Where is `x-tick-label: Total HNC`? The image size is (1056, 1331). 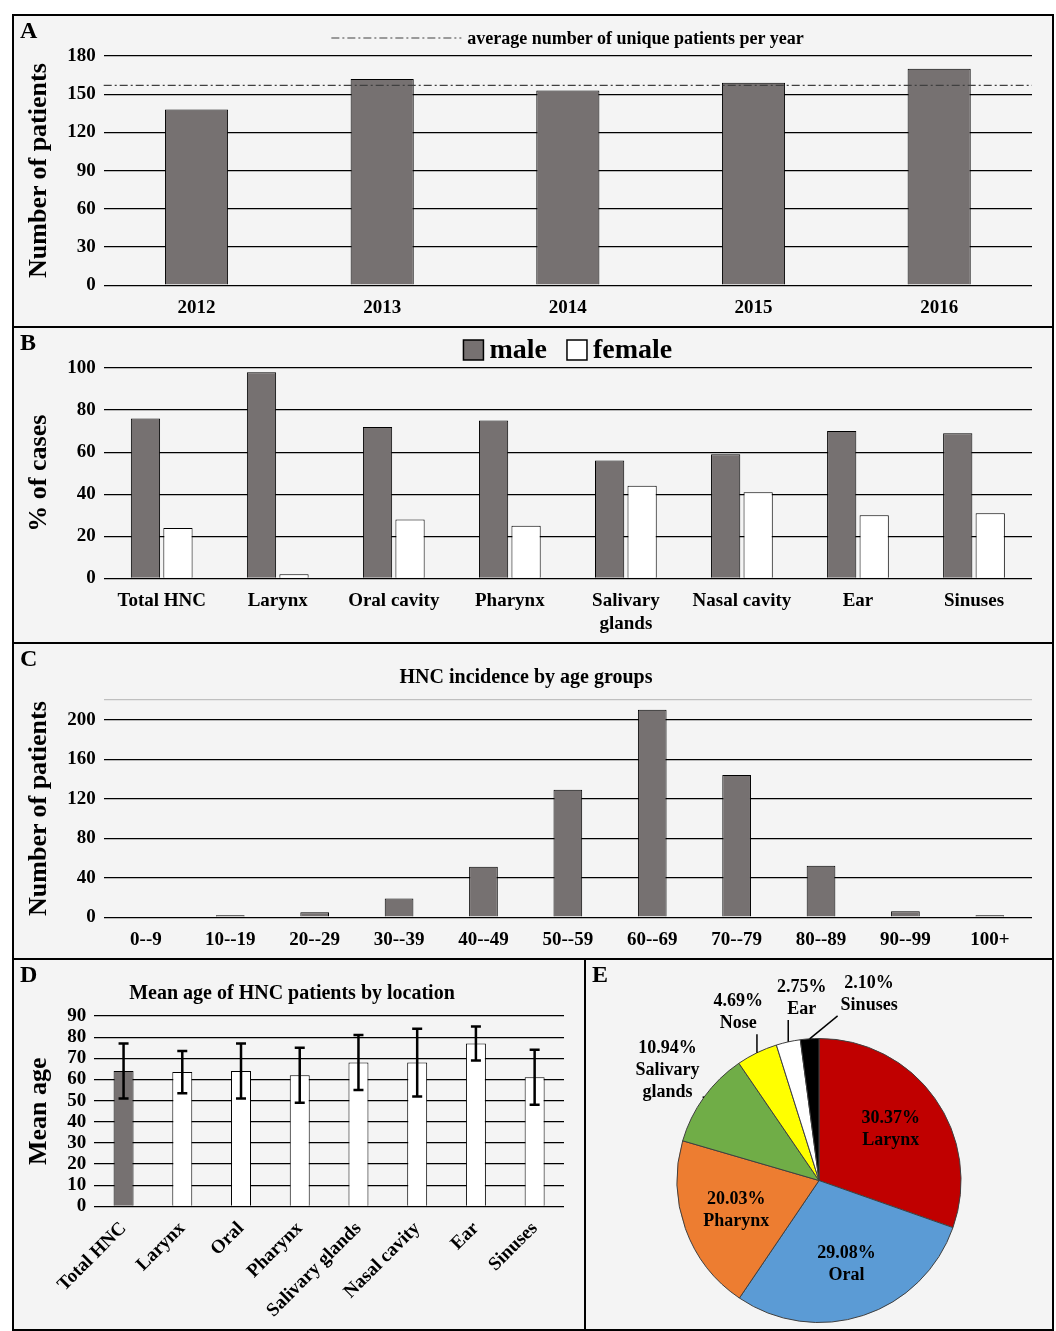 x-tick-label: Total HNC is located at coordinates (161, 599).